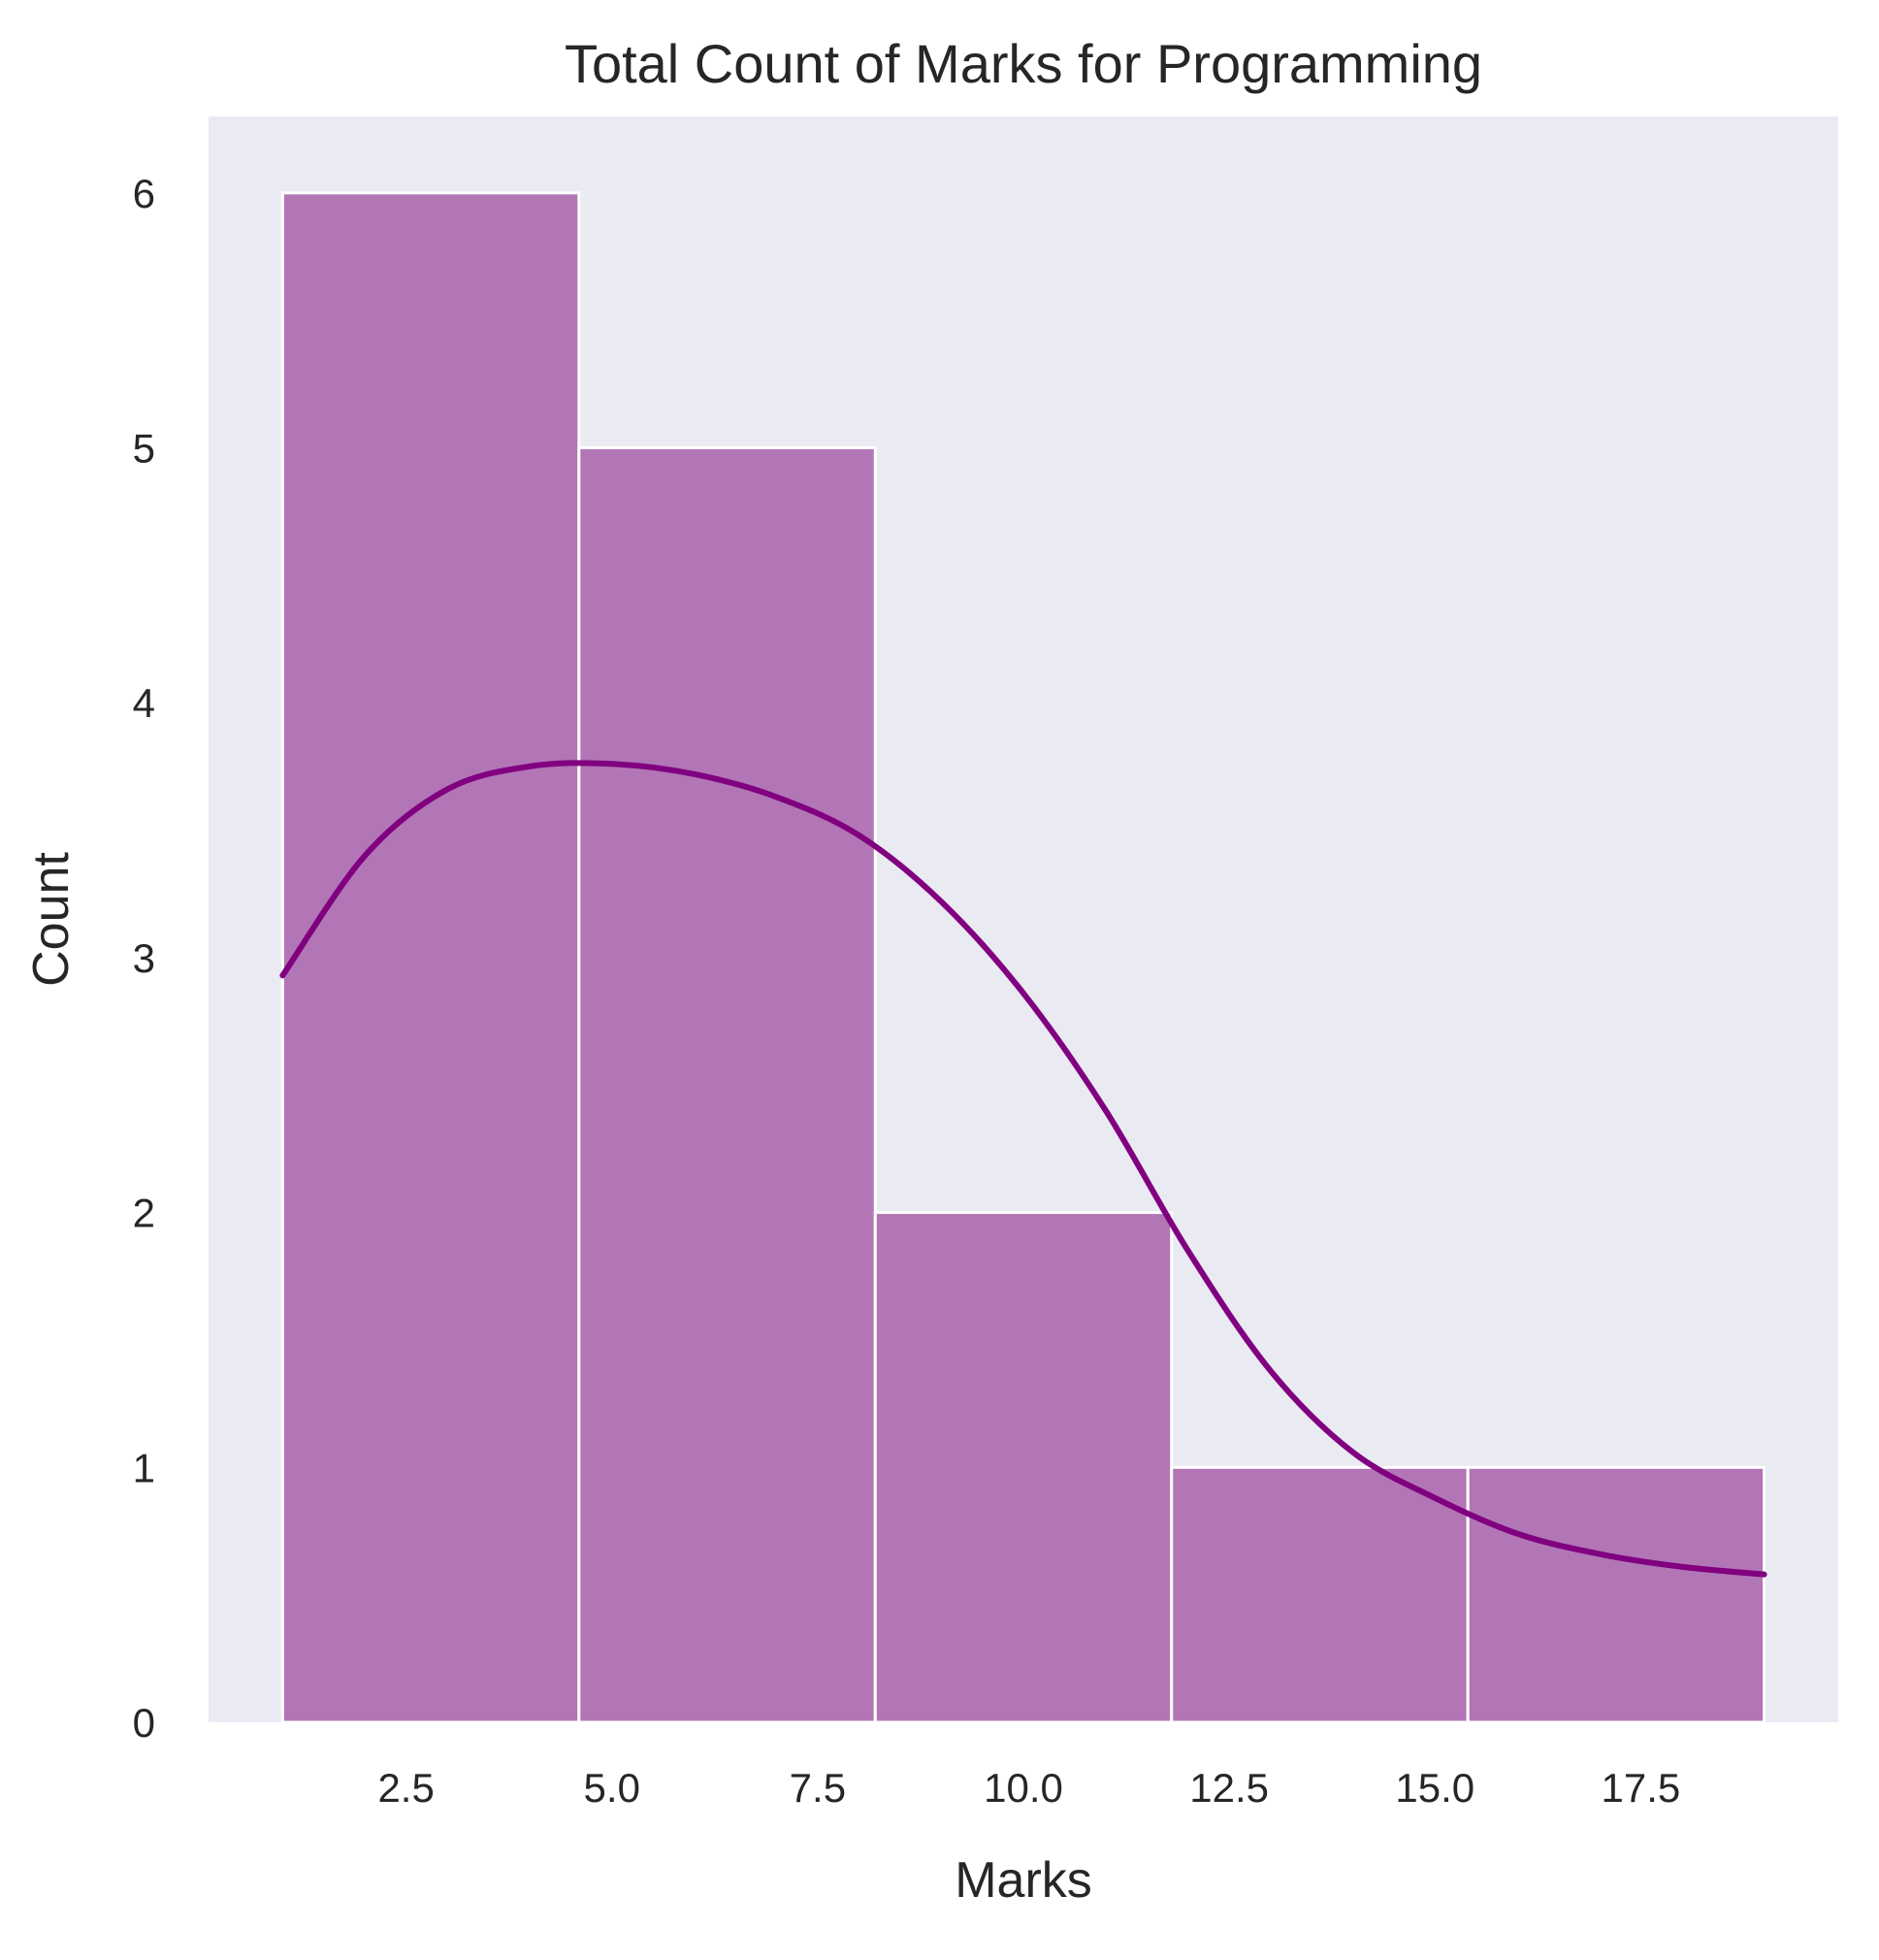 The image size is (1879, 1960). I want to click on x-tick-label: 5.0, so click(612, 1788).